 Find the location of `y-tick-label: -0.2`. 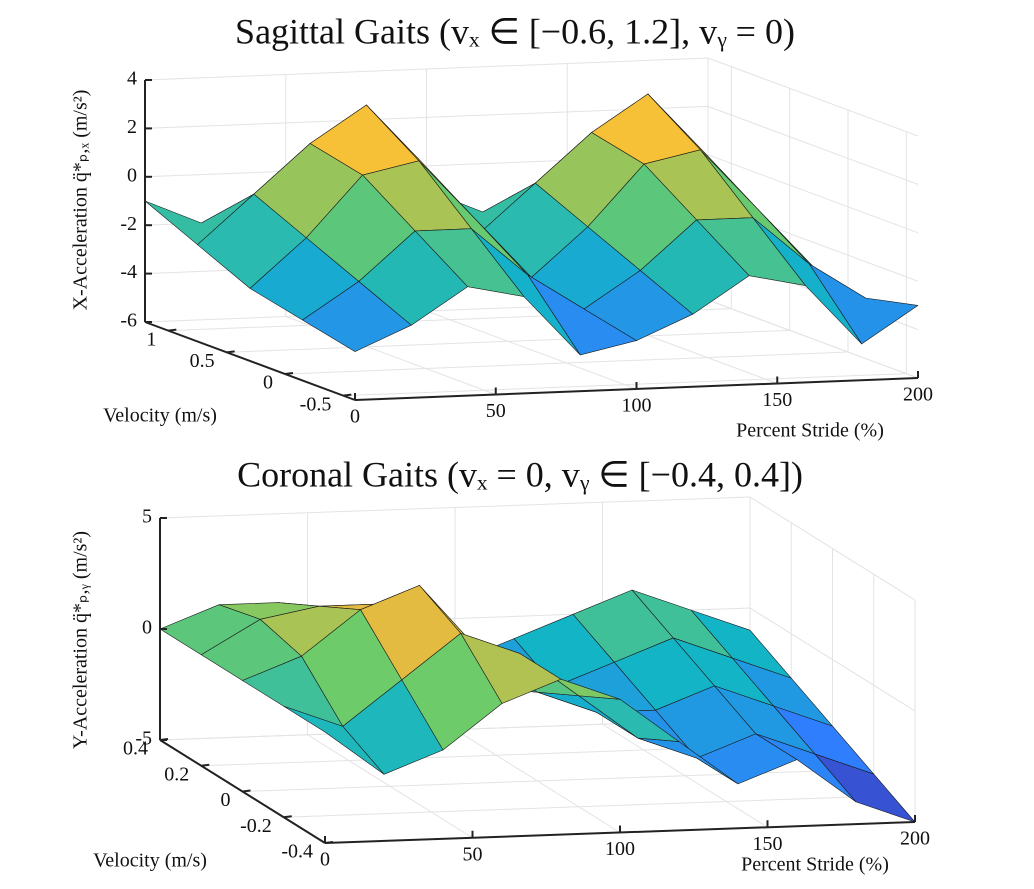

y-tick-label: -0.2 is located at coordinates (256, 826).